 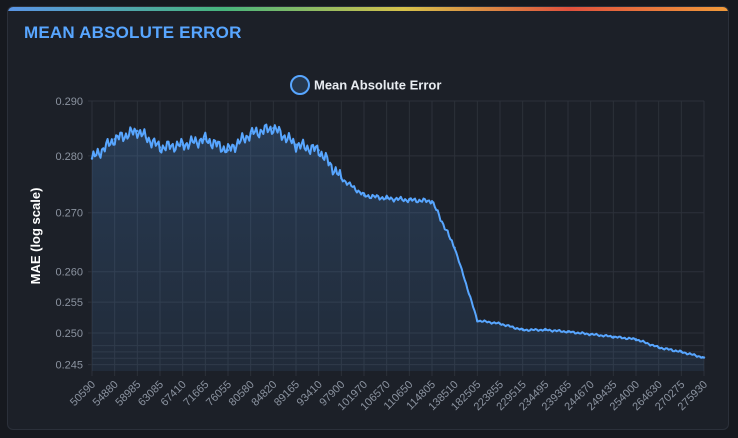 I want to click on y-tick-label: 0.290, so click(x=69, y=102).